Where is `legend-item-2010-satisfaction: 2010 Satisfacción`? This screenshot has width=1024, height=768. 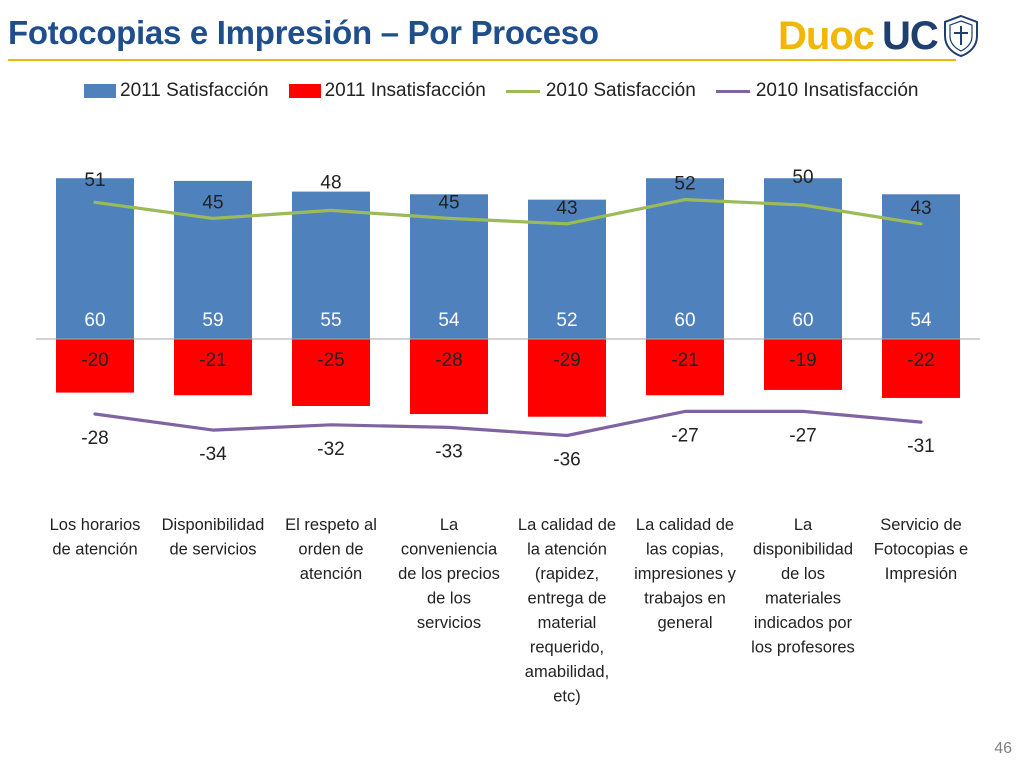
legend-item-2010-satisfaction: 2010 Satisfacción is located at coordinates (600, 91).